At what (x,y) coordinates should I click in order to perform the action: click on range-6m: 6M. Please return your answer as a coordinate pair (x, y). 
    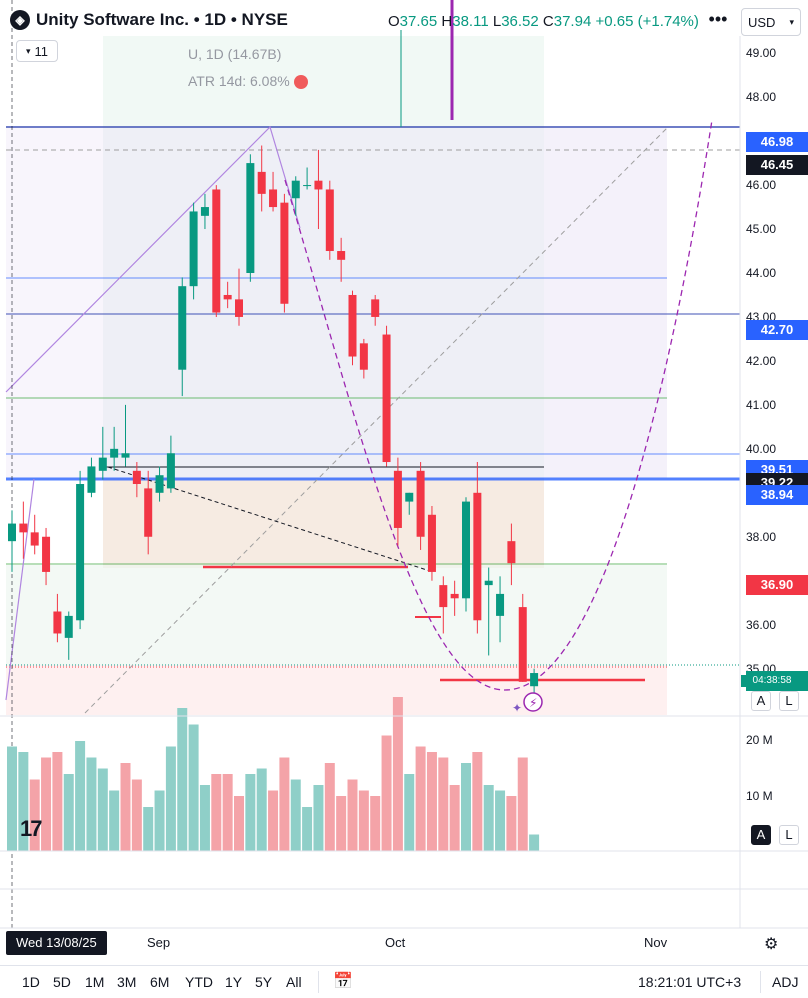
    Looking at the image, I should click on (160, 982).